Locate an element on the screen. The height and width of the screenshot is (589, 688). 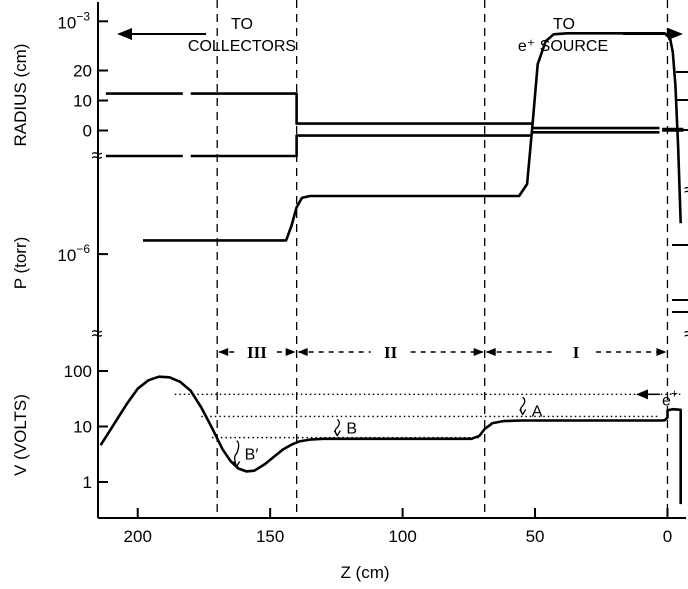
y-axis-title: RADIUS (cm) is located at coordinates (20, 95).